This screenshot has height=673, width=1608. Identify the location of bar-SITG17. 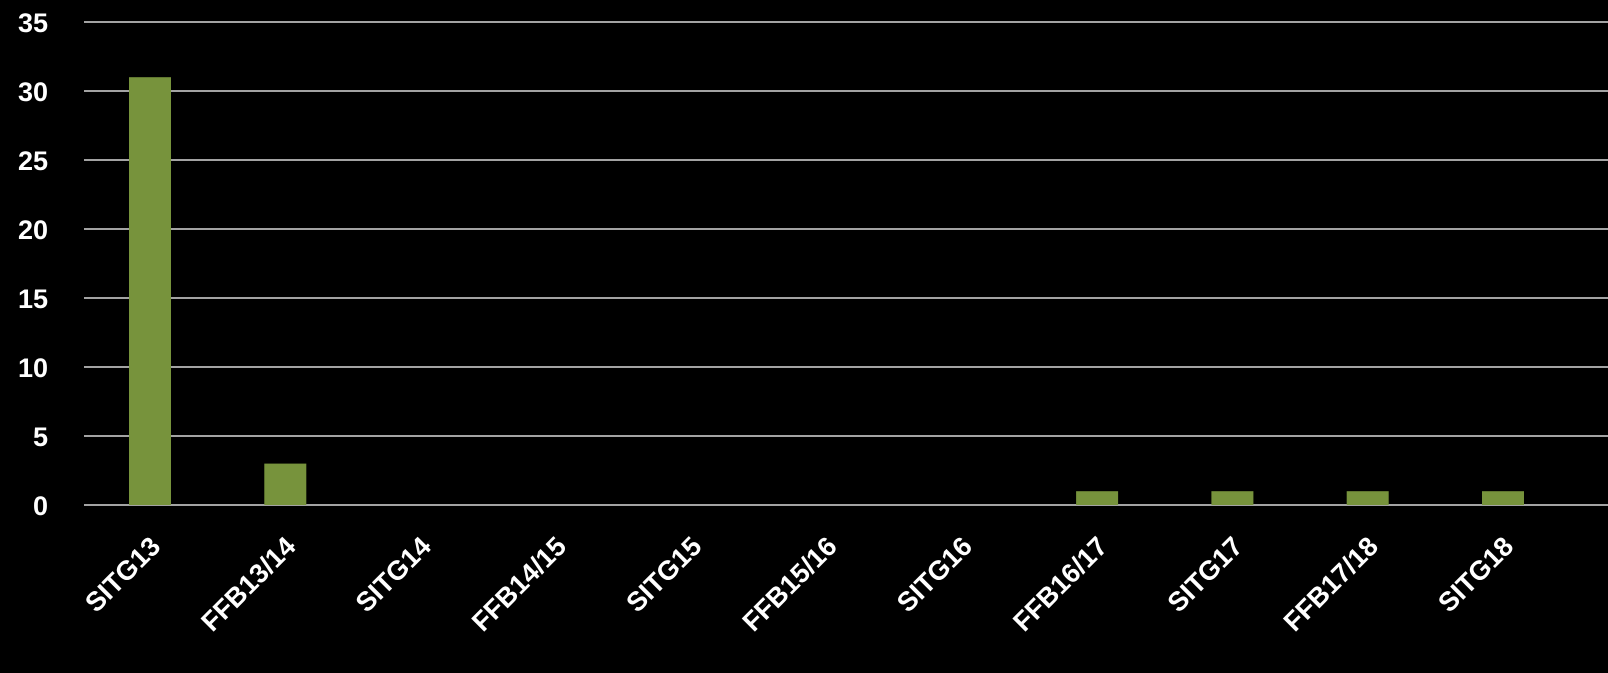
(1232, 498).